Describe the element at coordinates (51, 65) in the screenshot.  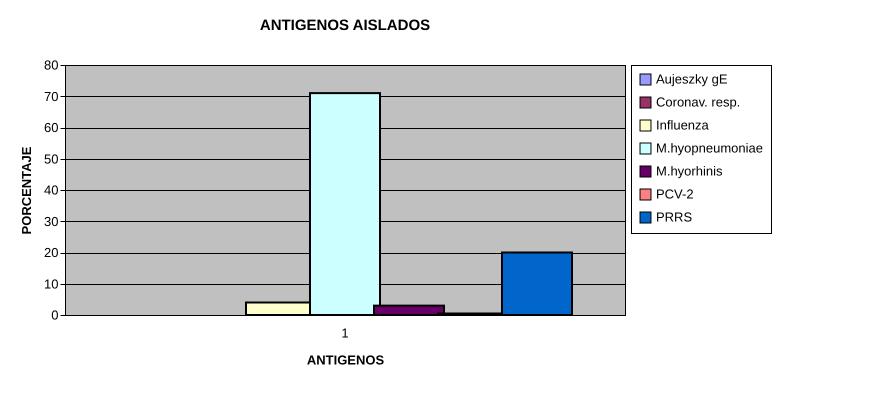
I see `y-tick-label: 80` at that location.